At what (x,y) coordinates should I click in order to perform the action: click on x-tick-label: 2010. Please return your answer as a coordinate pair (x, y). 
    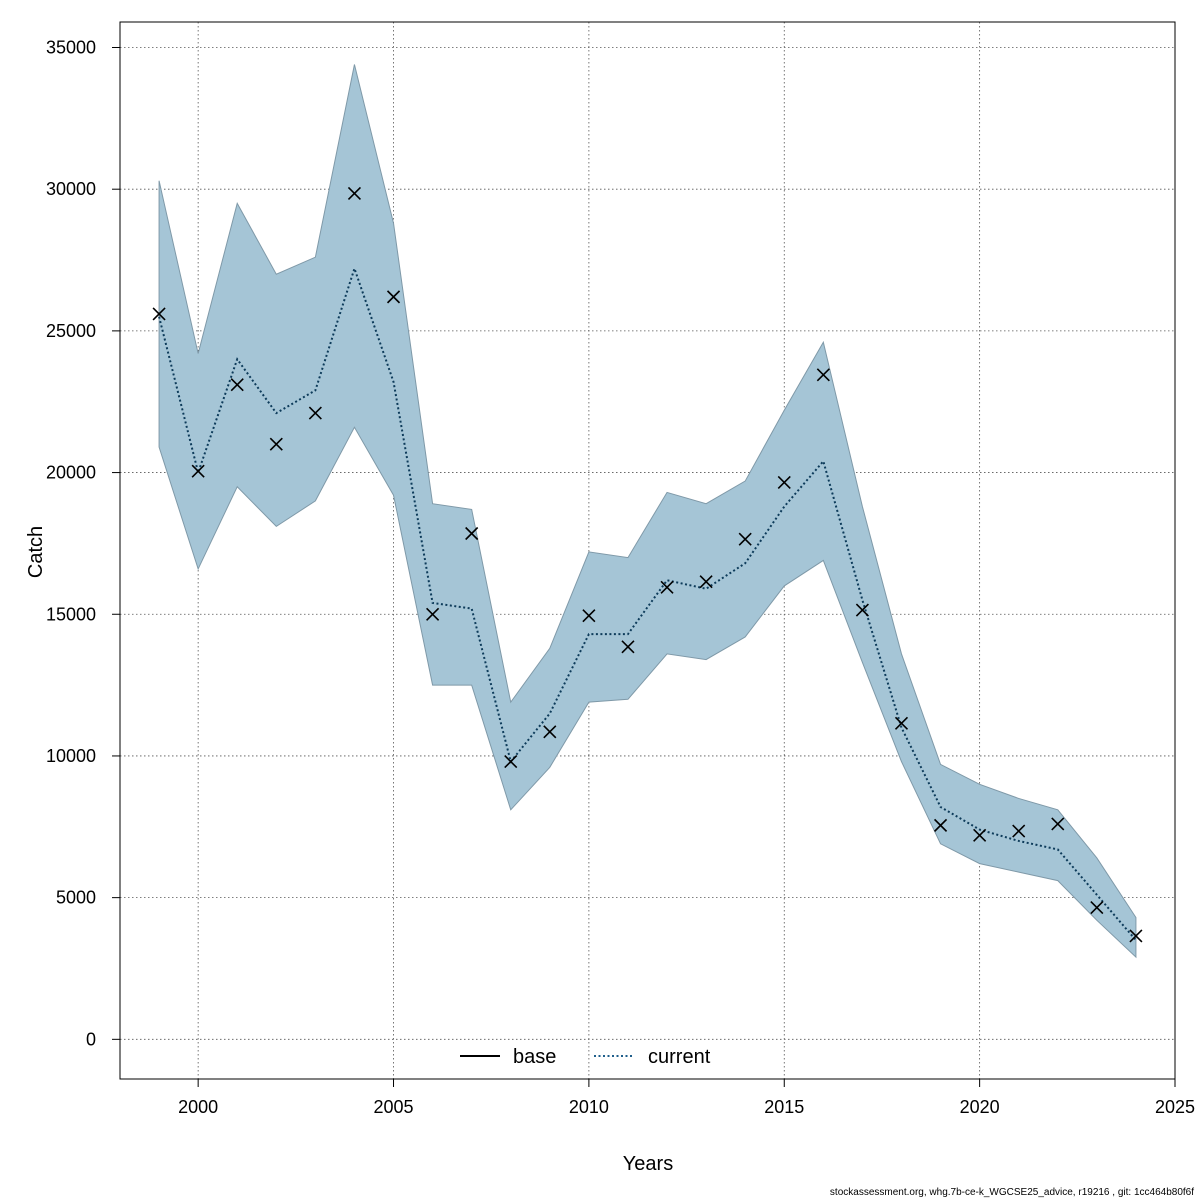
    Looking at the image, I should click on (589, 1107).